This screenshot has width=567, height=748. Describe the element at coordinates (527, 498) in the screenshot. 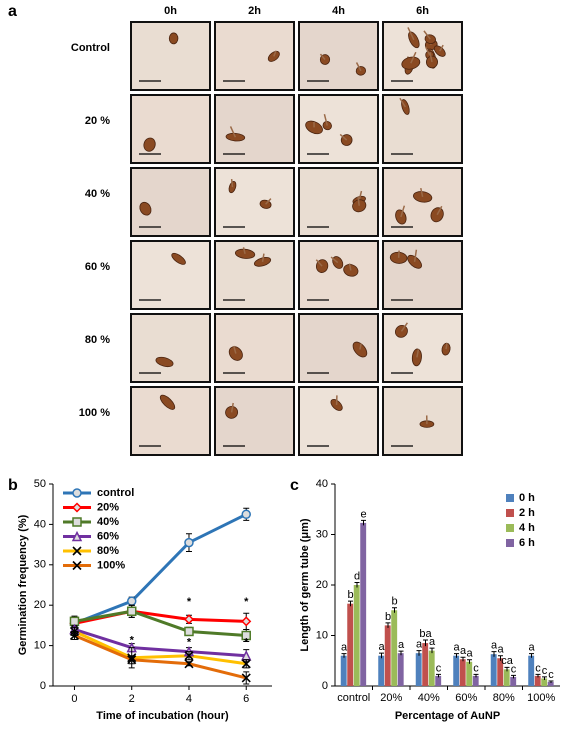

I see `legend-label: 0 h` at that location.